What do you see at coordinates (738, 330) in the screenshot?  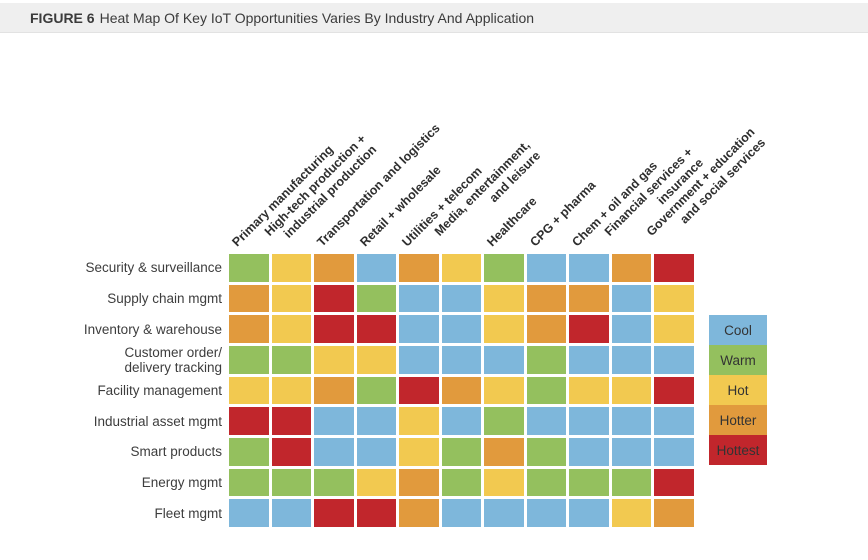 I see `legend-item-cool: Cool` at bounding box center [738, 330].